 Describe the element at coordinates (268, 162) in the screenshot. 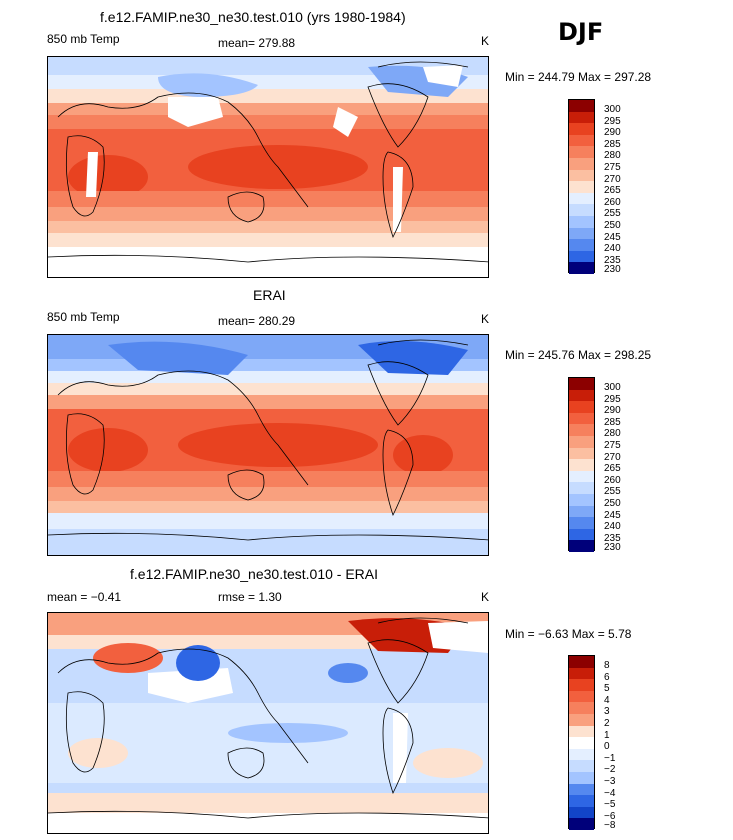

I see `panel-1-coastlines` at that location.